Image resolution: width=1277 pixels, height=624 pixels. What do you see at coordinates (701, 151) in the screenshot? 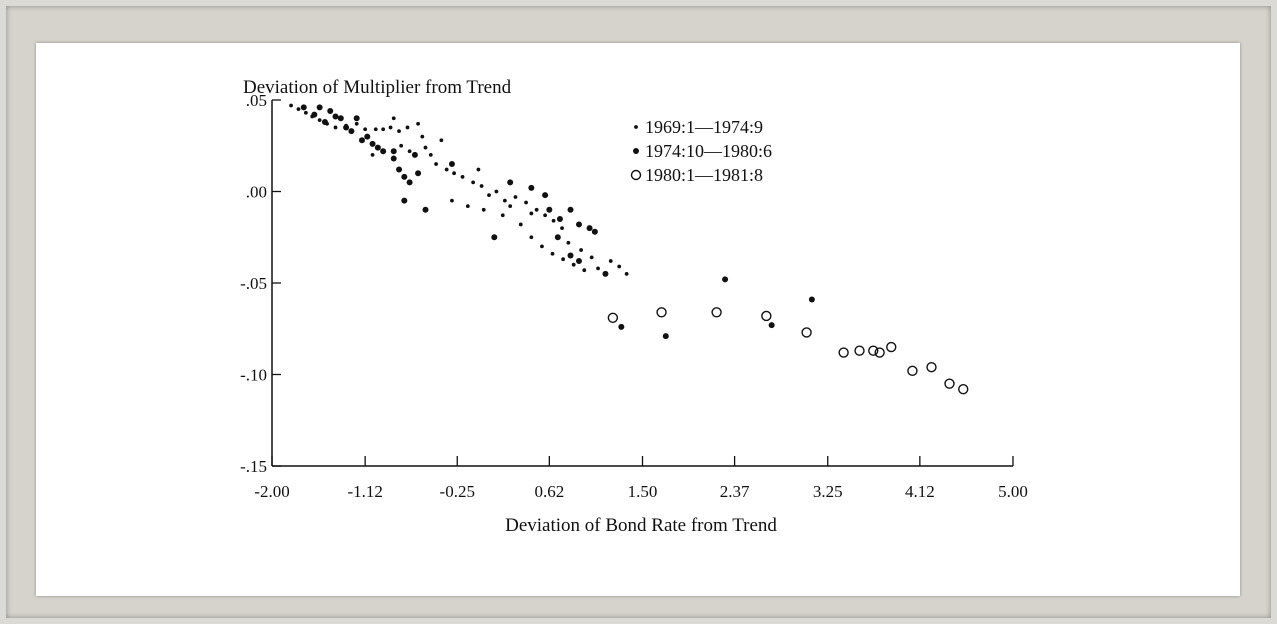
I see `legend: 1969:1—1974:9 1974:10—1980:6 1980:1—1981:8` at bounding box center [701, 151].